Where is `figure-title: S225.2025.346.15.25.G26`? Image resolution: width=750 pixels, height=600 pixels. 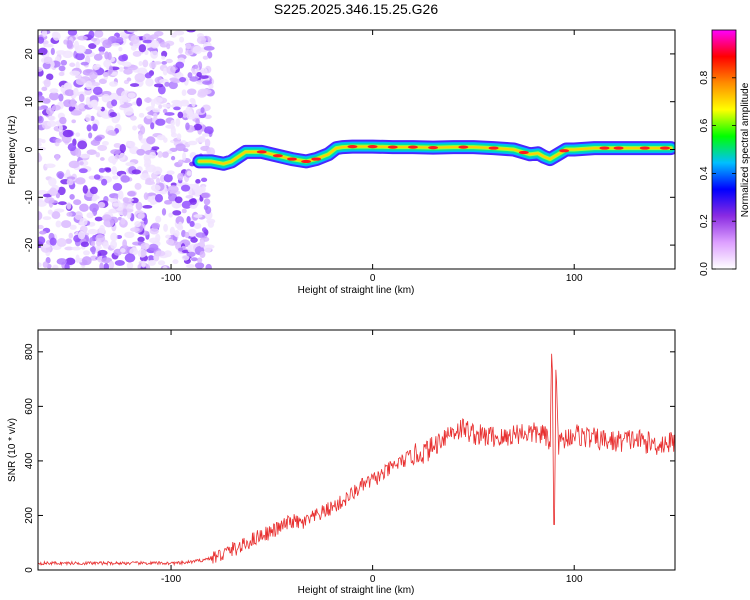 figure-title: S225.2025.346.15.25.G26 is located at coordinates (356, 9).